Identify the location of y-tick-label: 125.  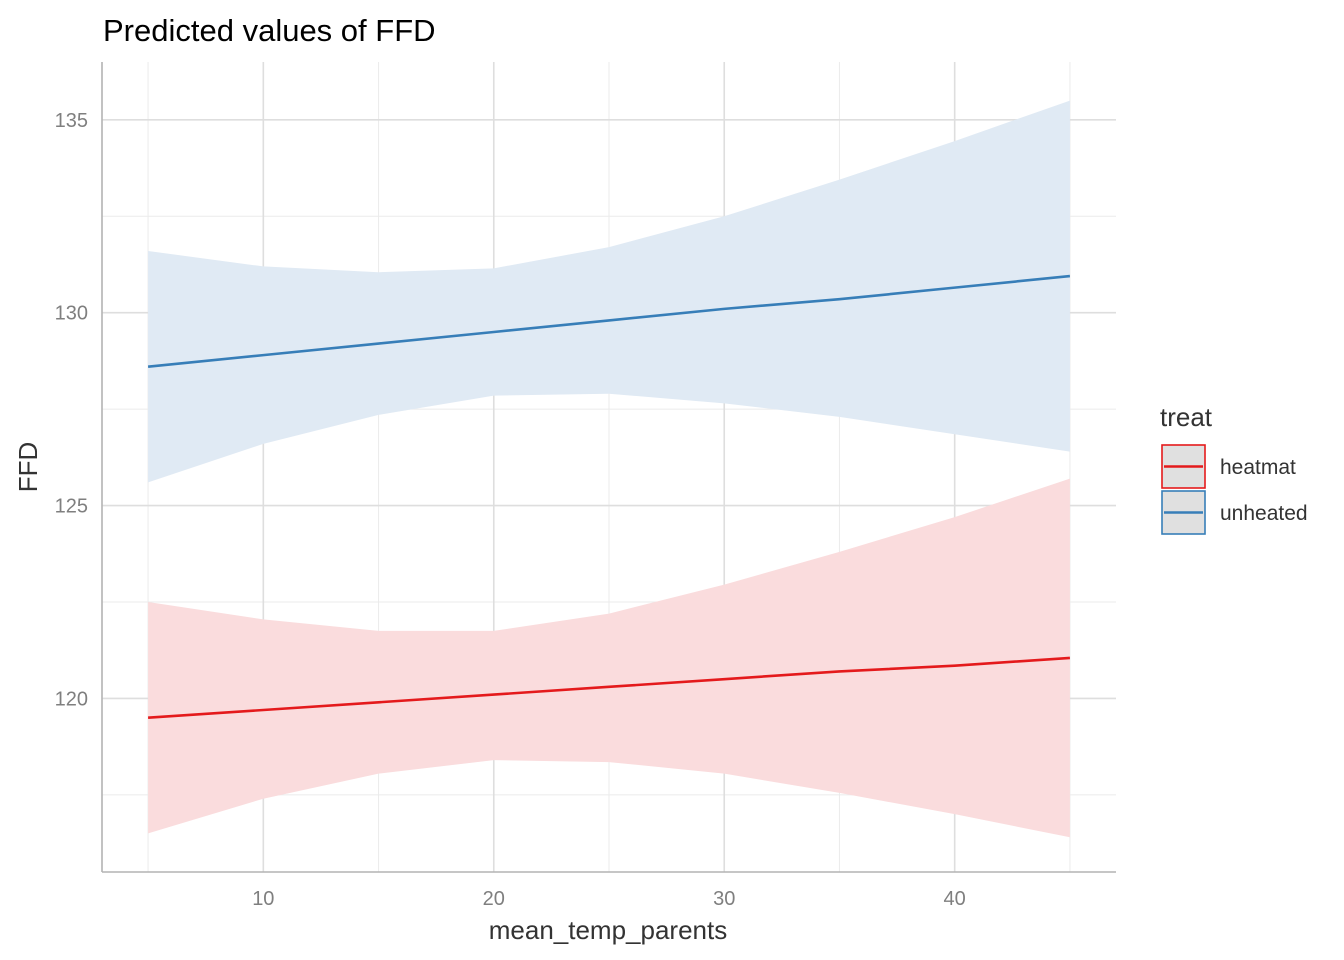
(71, 507).